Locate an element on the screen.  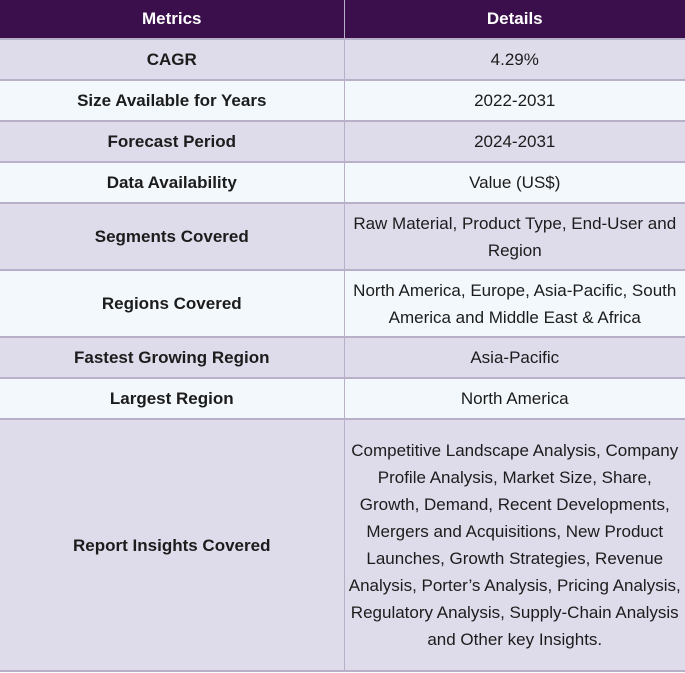
metric-cell: Segments Covered is located at coordinates (172, 237).